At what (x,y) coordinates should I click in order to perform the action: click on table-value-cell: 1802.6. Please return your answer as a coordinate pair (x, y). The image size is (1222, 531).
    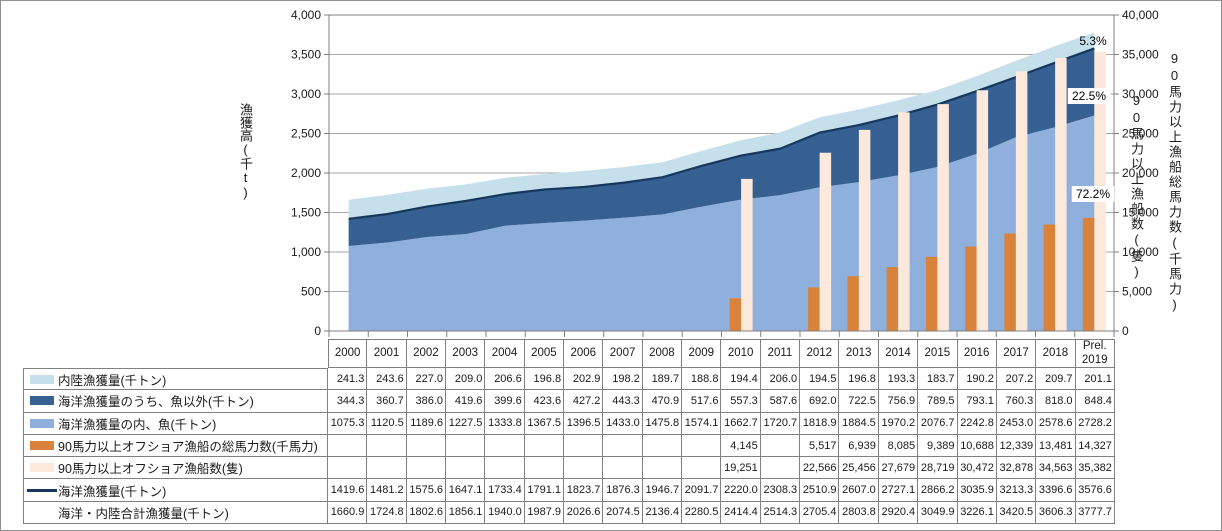
    Looking at the image, I should click on (426, 513).